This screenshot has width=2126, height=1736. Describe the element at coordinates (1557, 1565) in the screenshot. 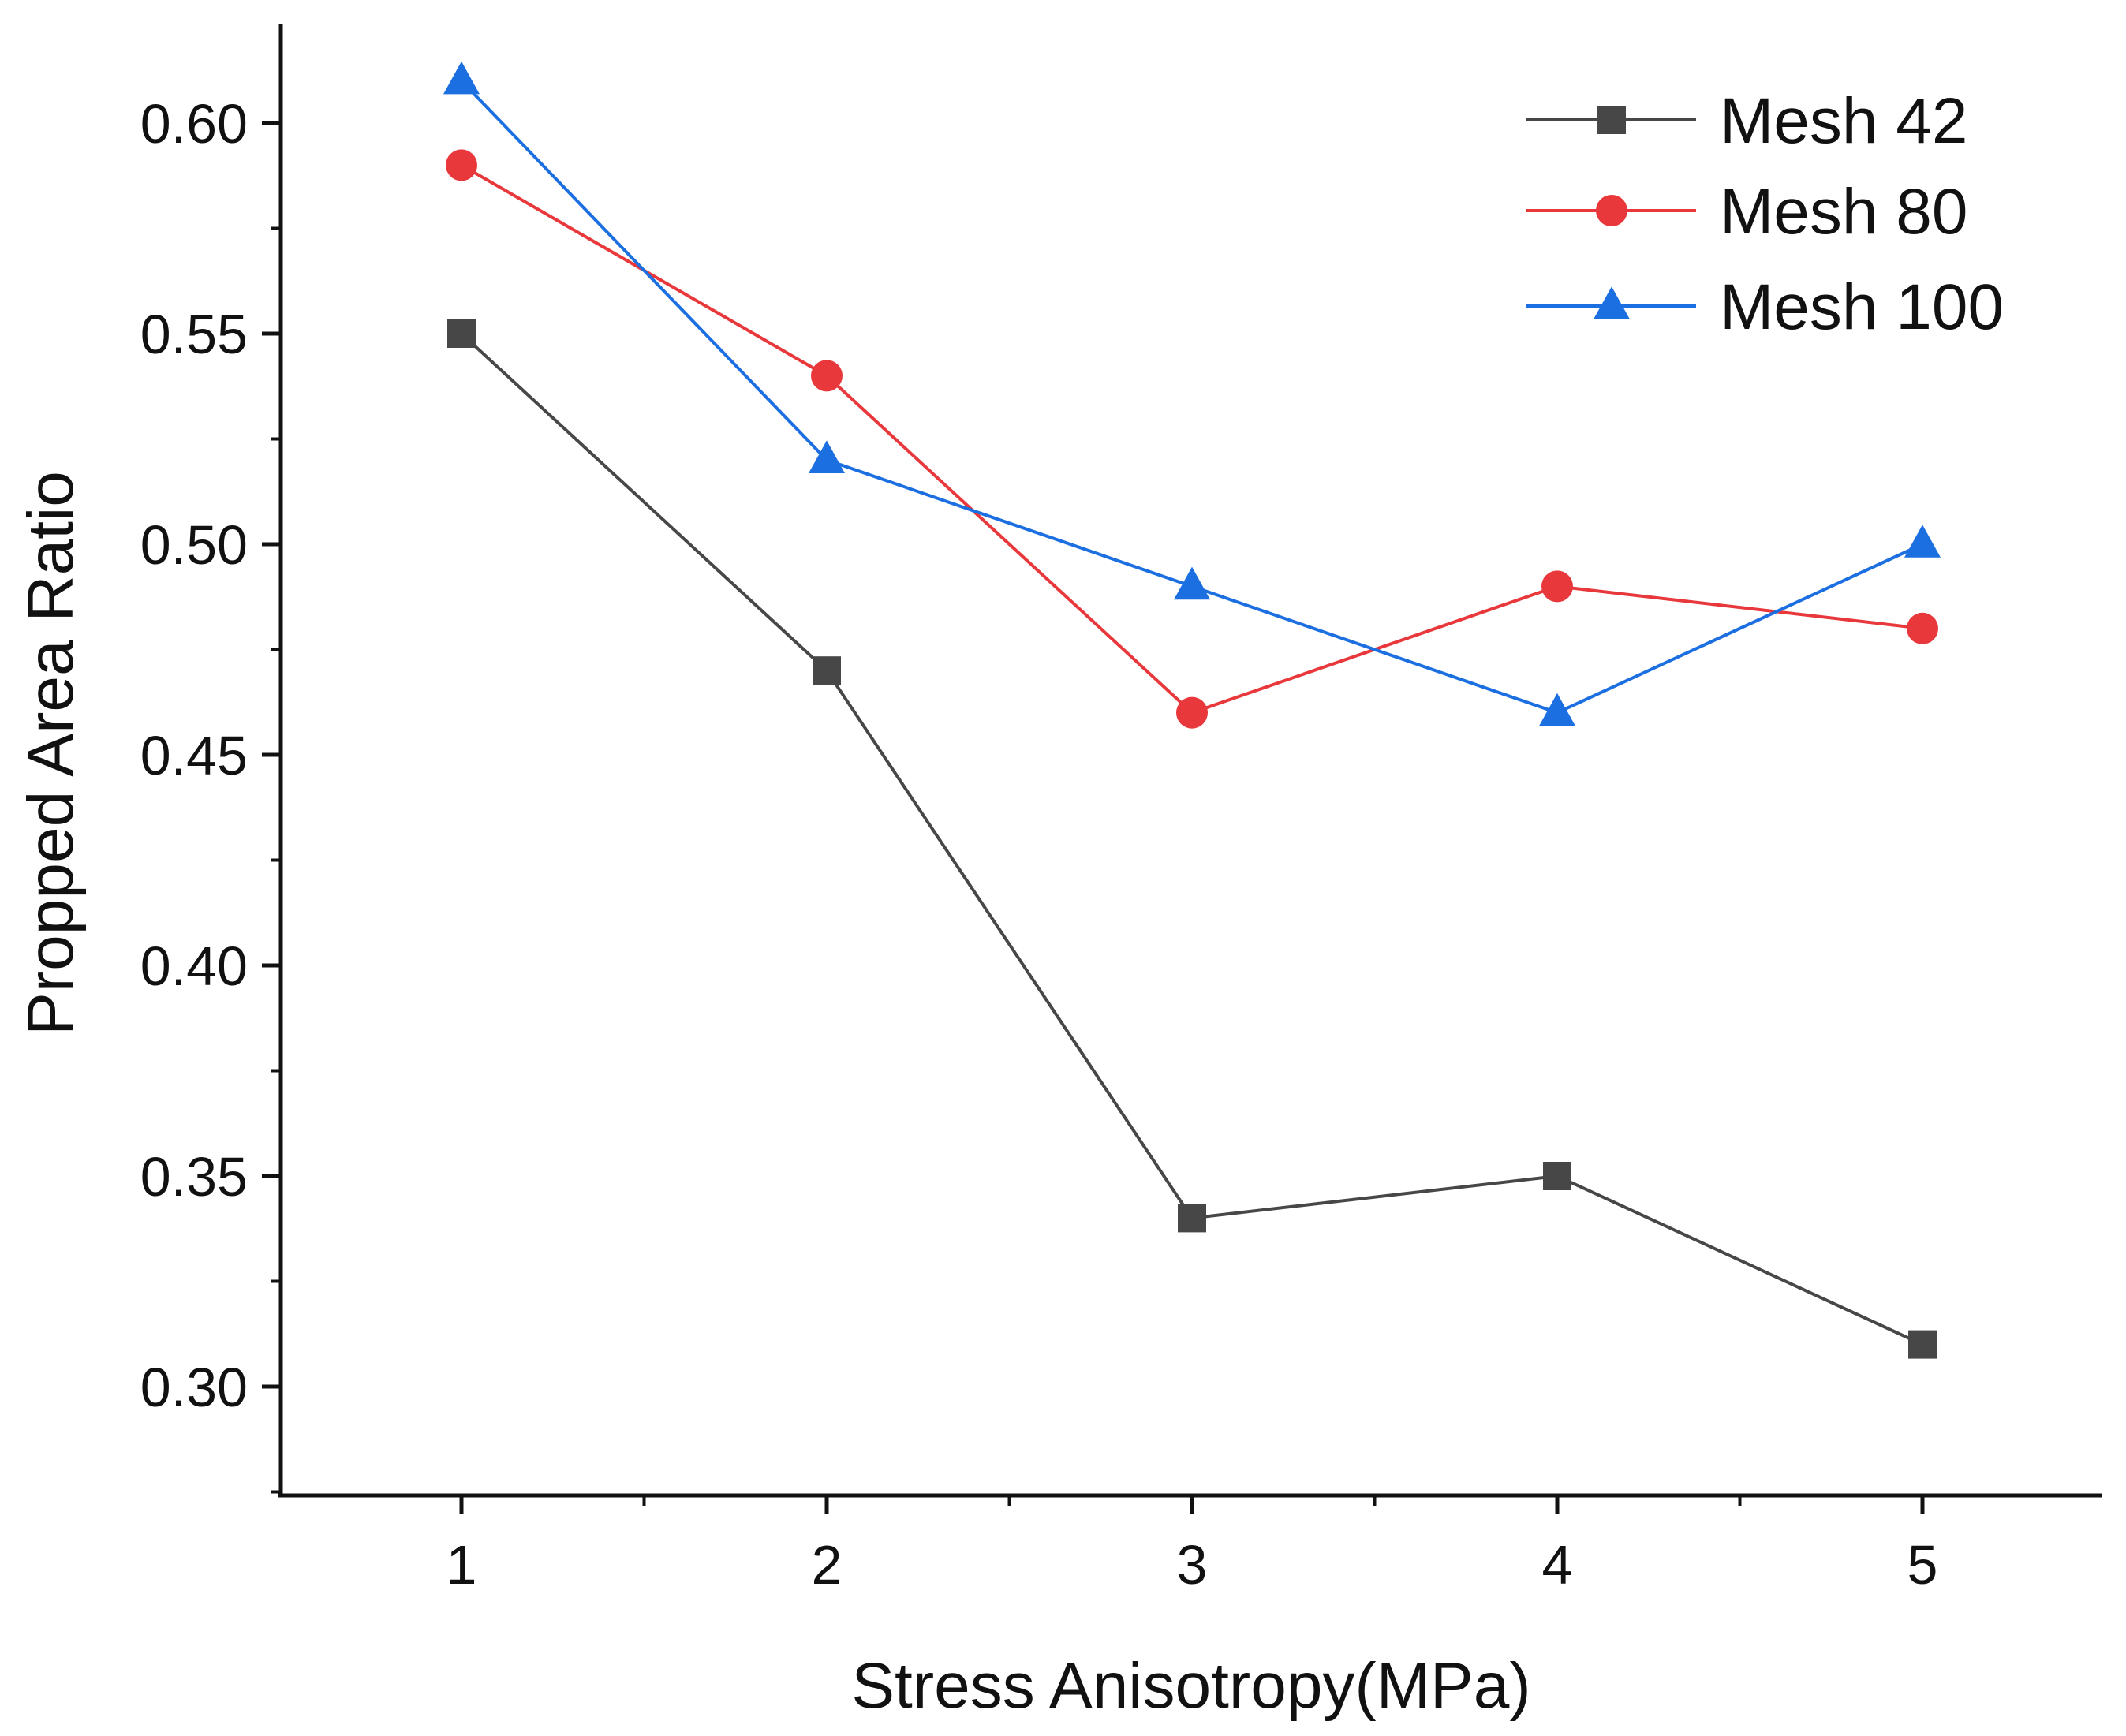

I see `x-tick-label: 4` at that location.